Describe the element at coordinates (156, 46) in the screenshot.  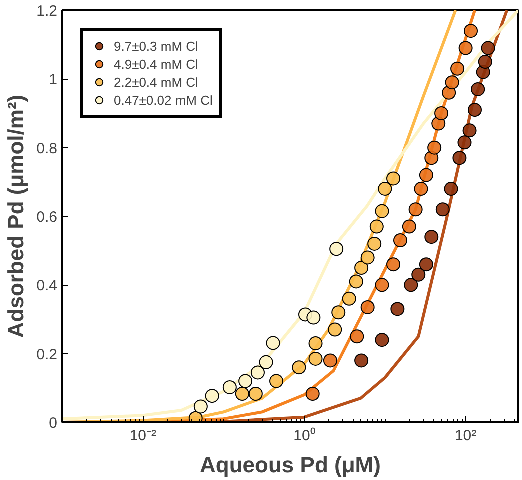
I see `legend-label: 9.7±0.3 mM Cl` at that location.